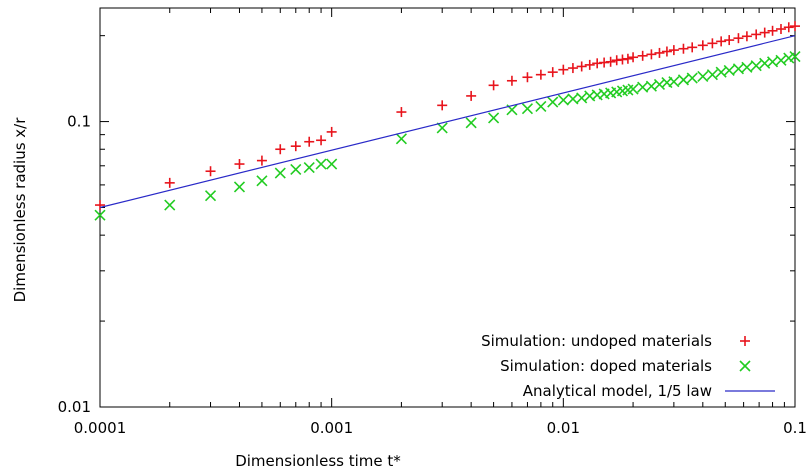  I want to click on legend-label: Simulation: undoped materials, so click(596, 341).